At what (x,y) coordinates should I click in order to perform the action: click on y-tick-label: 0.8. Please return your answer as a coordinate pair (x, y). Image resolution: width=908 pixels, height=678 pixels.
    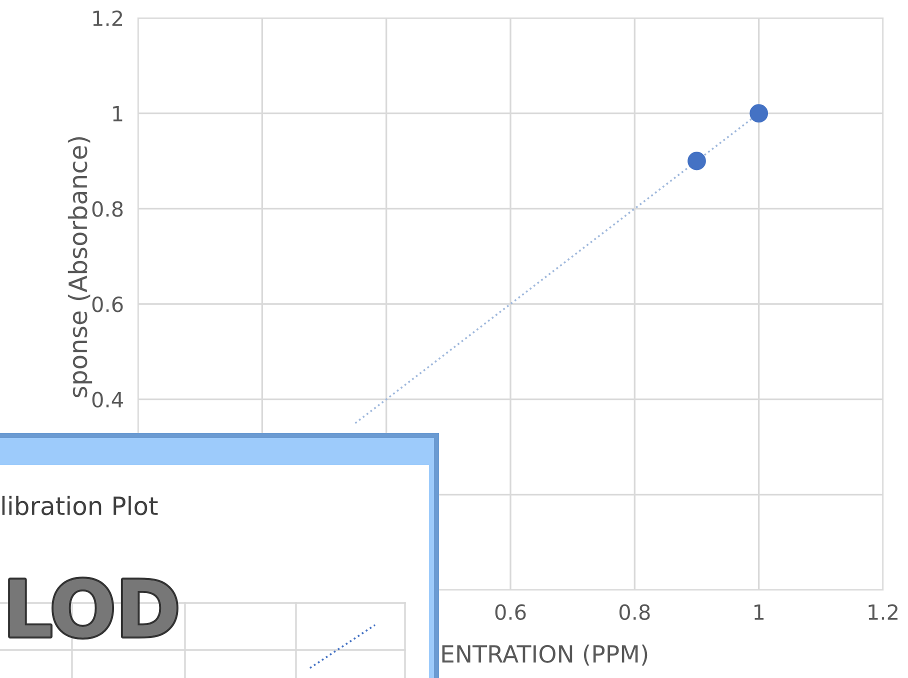
    Looking at the image, I should click on (107, 209).